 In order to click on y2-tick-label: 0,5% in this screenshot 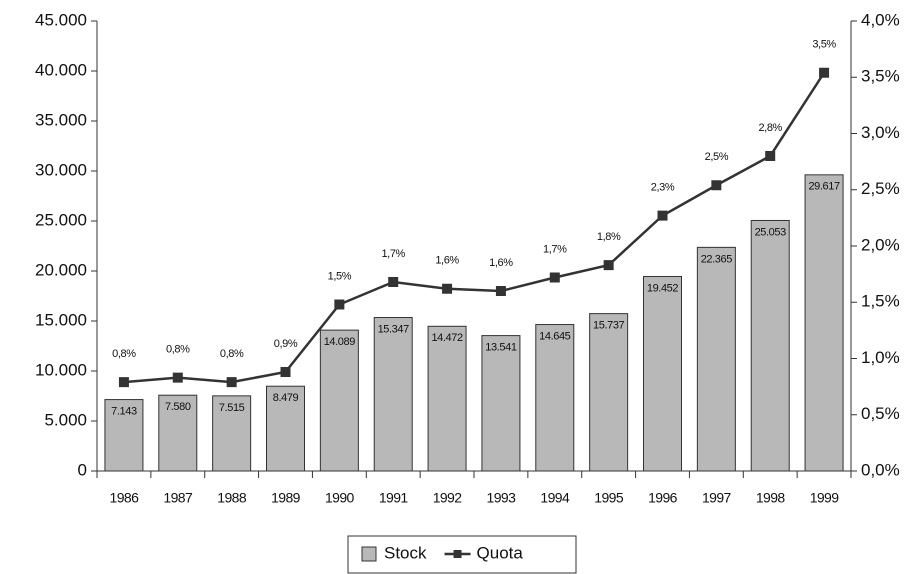, I will do `click(880, 413)`.